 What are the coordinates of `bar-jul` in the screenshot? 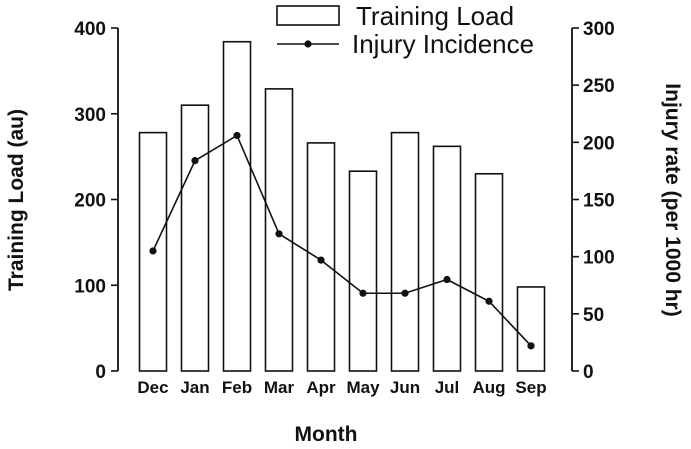 It's located at (447, 258).